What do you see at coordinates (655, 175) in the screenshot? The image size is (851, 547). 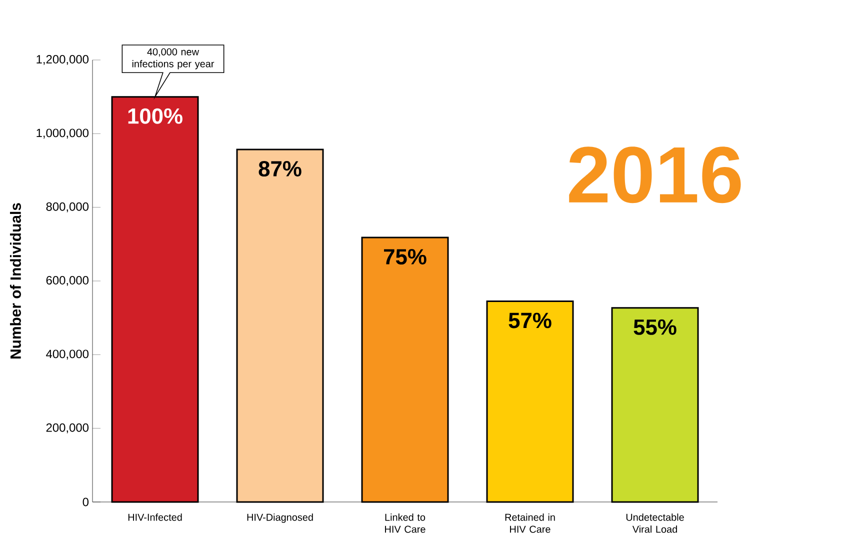 I see `text: 2016` at bounding box center [655, 175].